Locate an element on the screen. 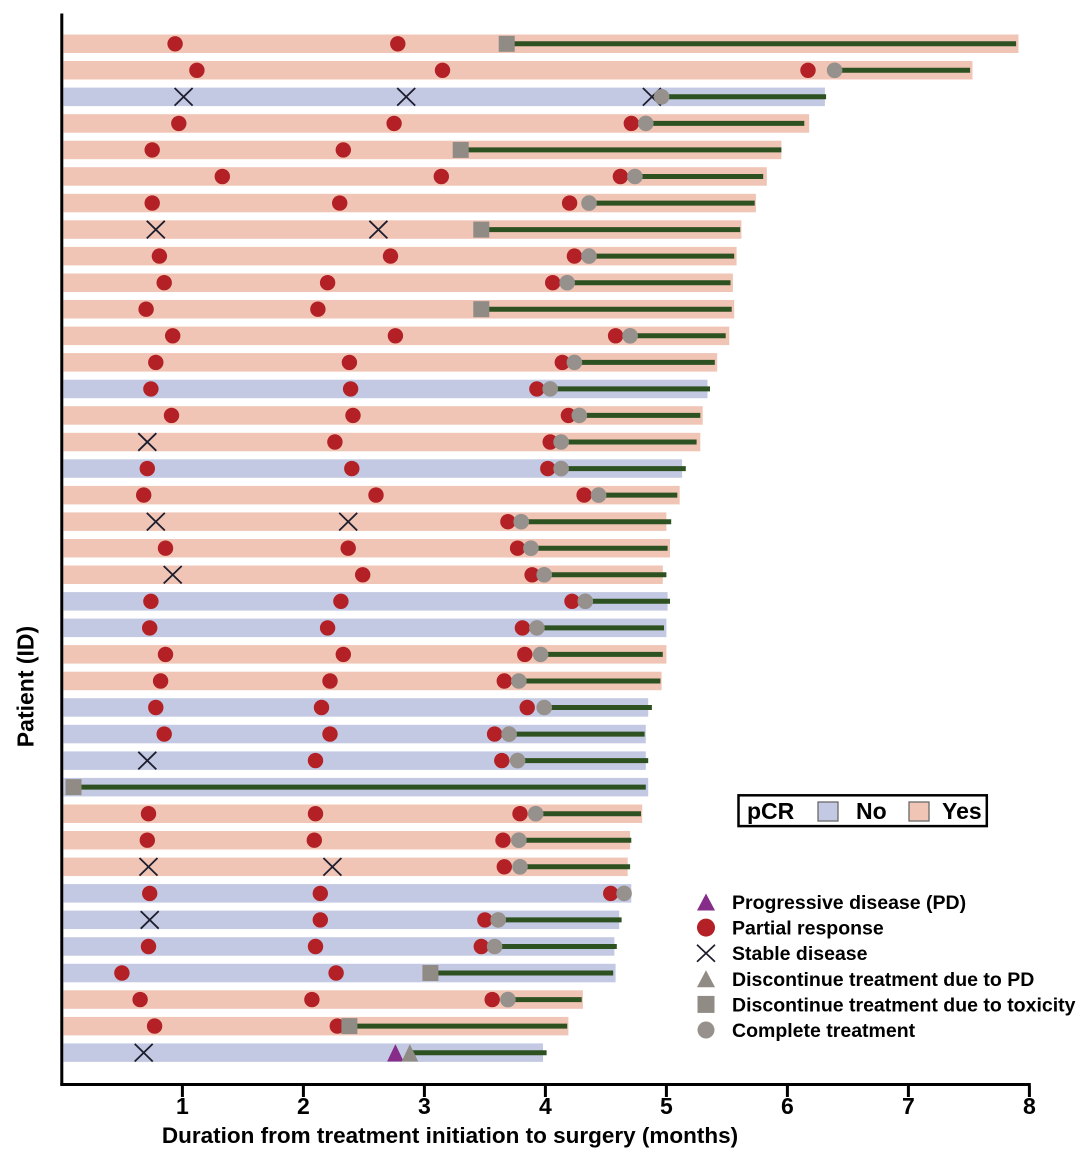 Image resolution: width=1080 pixels, height=1162 pixels. svg-text: 4 is located at coordinates (545, 1106).